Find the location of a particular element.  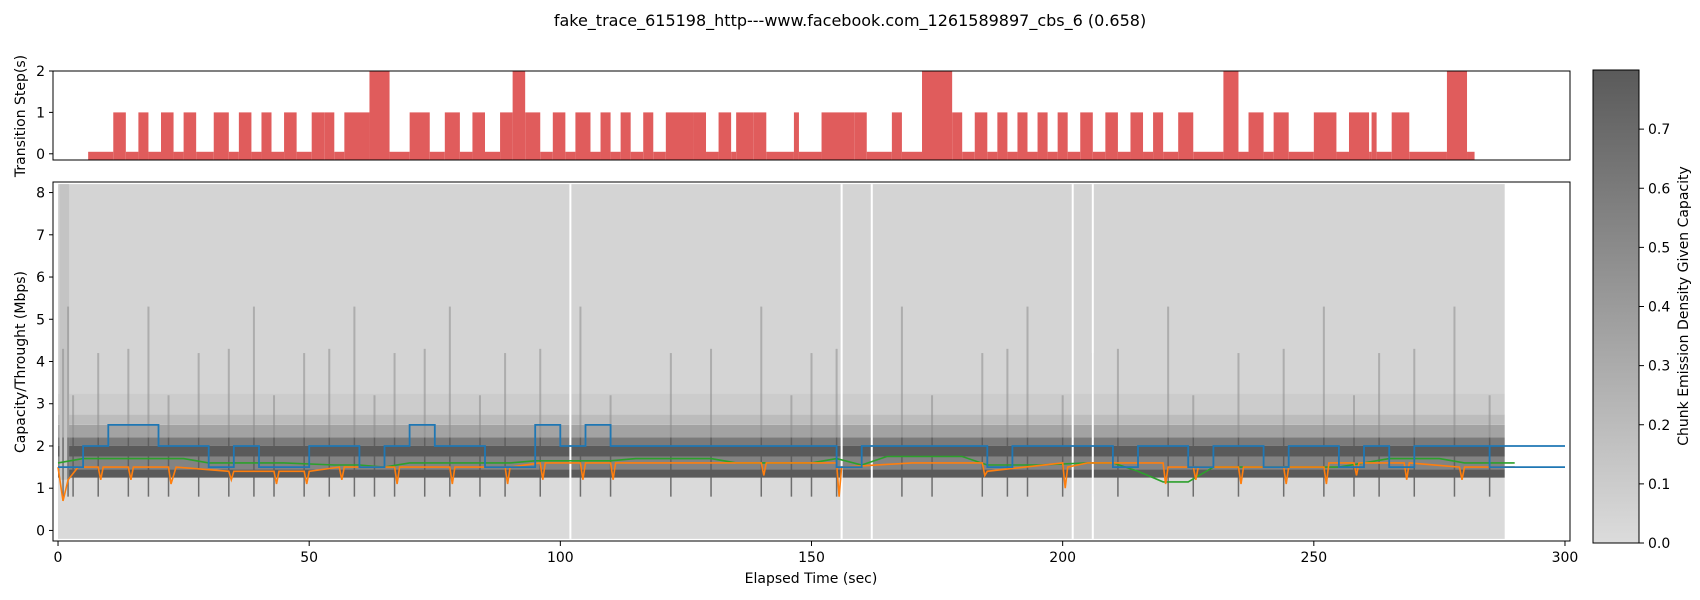

colorbar-tick-label: 0.0 is located at coordinates (1659, 544).